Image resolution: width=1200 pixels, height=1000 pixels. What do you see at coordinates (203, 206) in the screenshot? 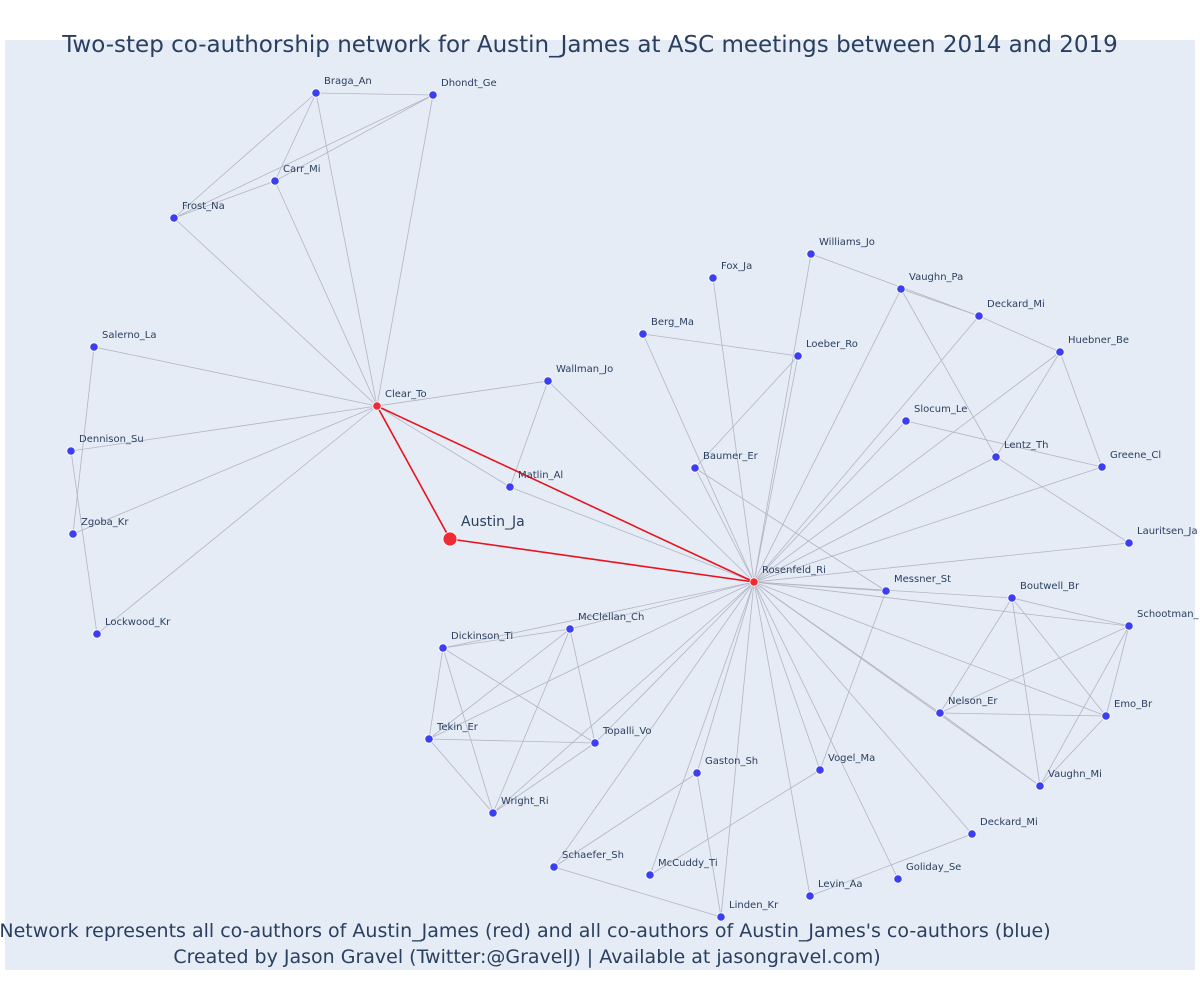
I see `node-label-frost-na: Frost_Na` at bounding box center [203, 206].